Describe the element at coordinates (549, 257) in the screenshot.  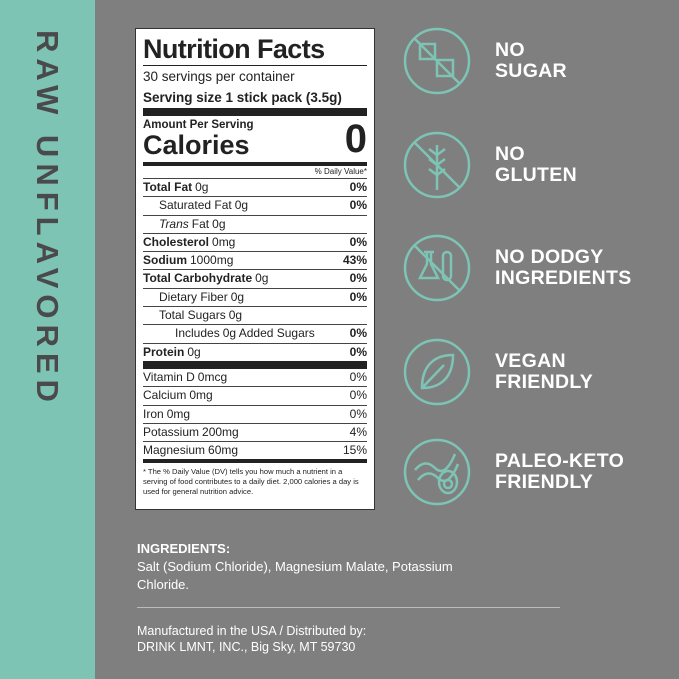
I see `badge-line: NO DODGY` at that location.